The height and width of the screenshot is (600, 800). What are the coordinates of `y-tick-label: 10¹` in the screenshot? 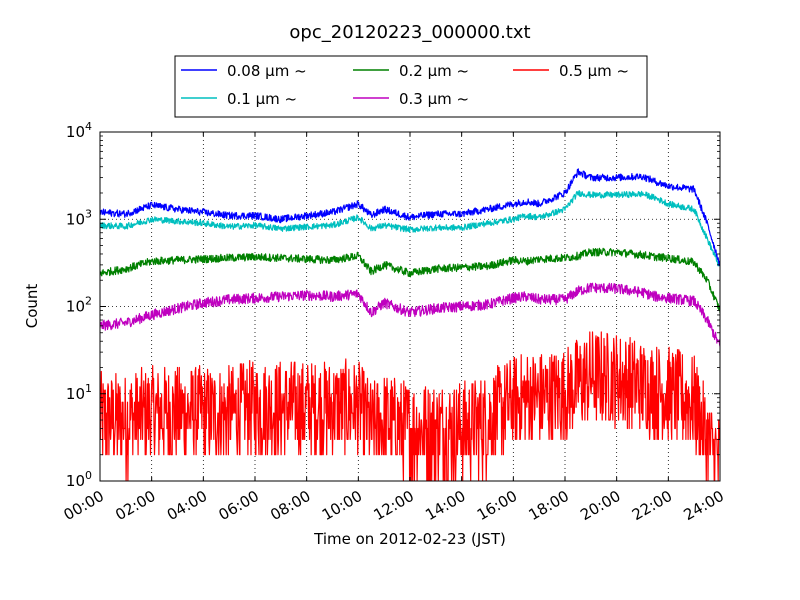 It's located at (79, 392).